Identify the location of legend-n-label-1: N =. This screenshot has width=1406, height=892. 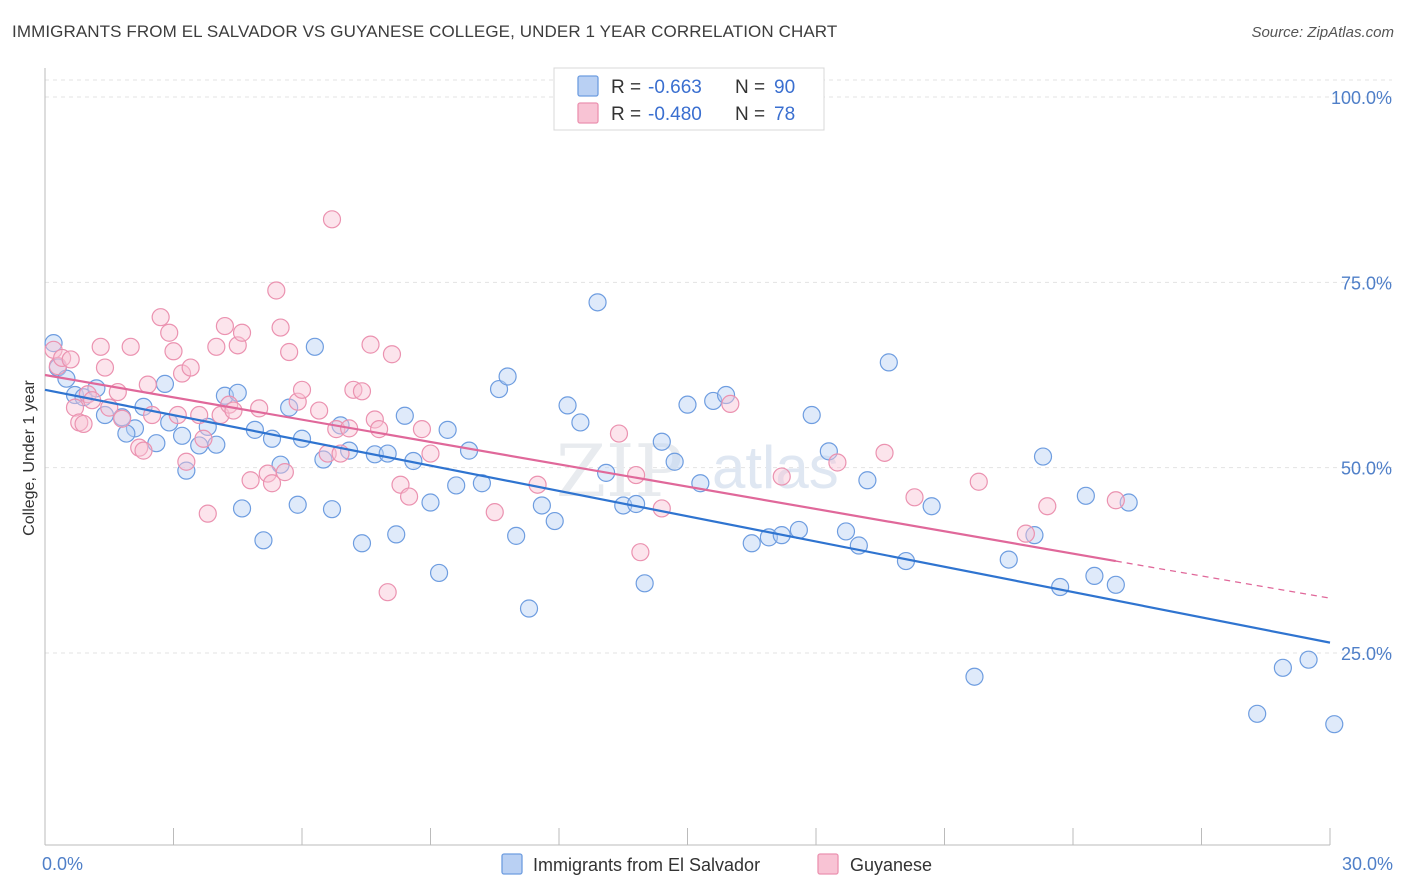
(750, 87).